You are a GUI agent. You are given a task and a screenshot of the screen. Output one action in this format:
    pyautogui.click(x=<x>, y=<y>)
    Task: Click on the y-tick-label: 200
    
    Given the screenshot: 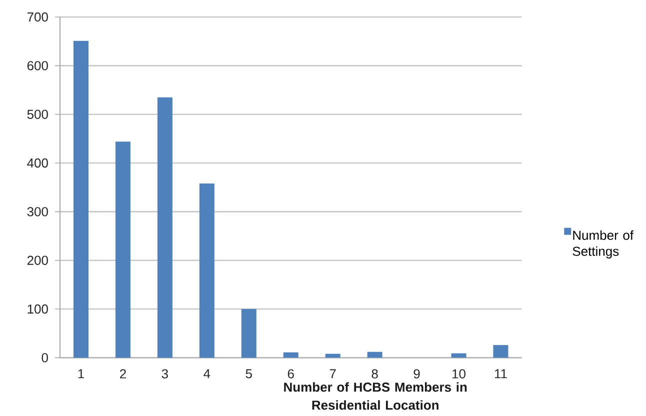 What is the action you would take?
    pyautogui.click(x=37, y=260)
    